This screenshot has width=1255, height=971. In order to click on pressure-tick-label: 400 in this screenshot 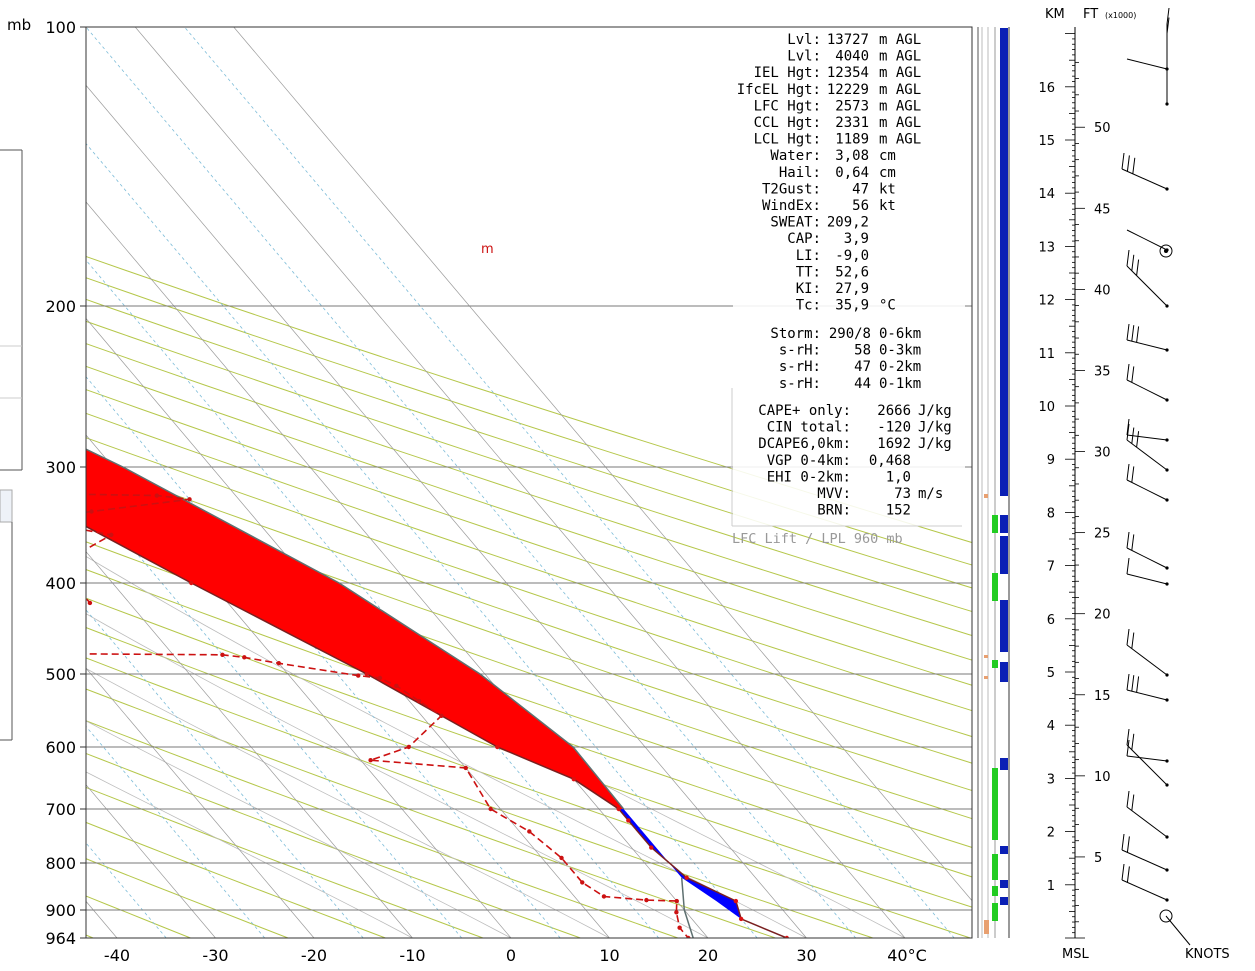, I will do `click(60, 583)`.